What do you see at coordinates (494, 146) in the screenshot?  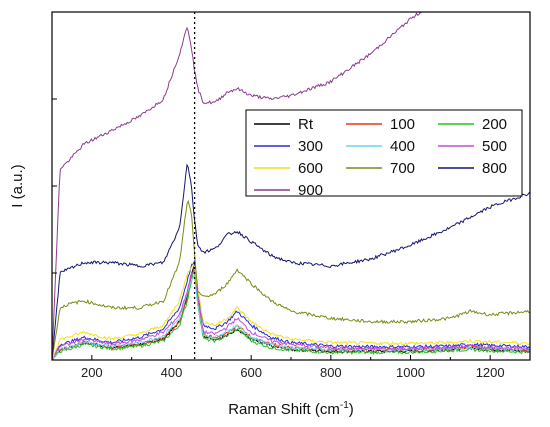 I see `legend-label-500: 500` at bounding box center [494, 146].